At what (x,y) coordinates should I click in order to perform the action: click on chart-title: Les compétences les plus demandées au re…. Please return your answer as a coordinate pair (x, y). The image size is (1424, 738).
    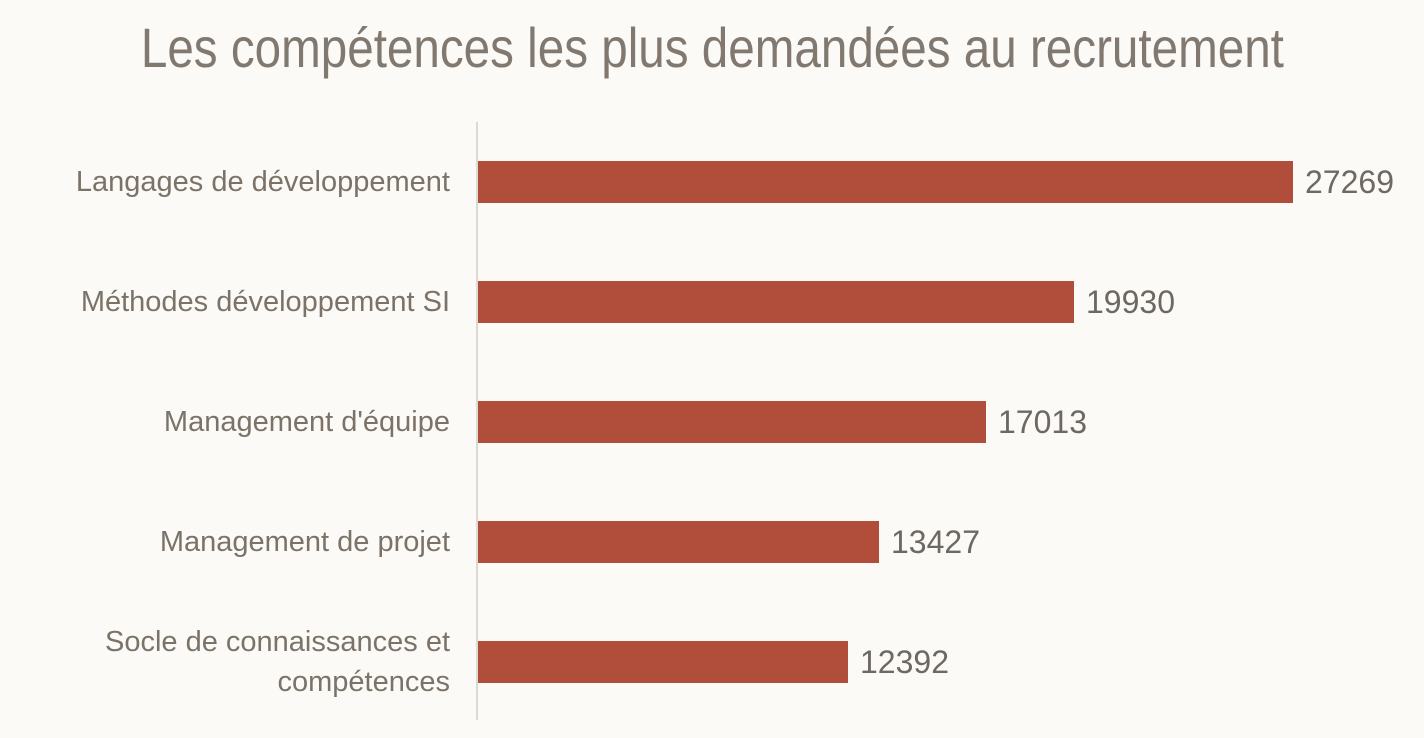
    Looking at the image, I should click on (712, 47).